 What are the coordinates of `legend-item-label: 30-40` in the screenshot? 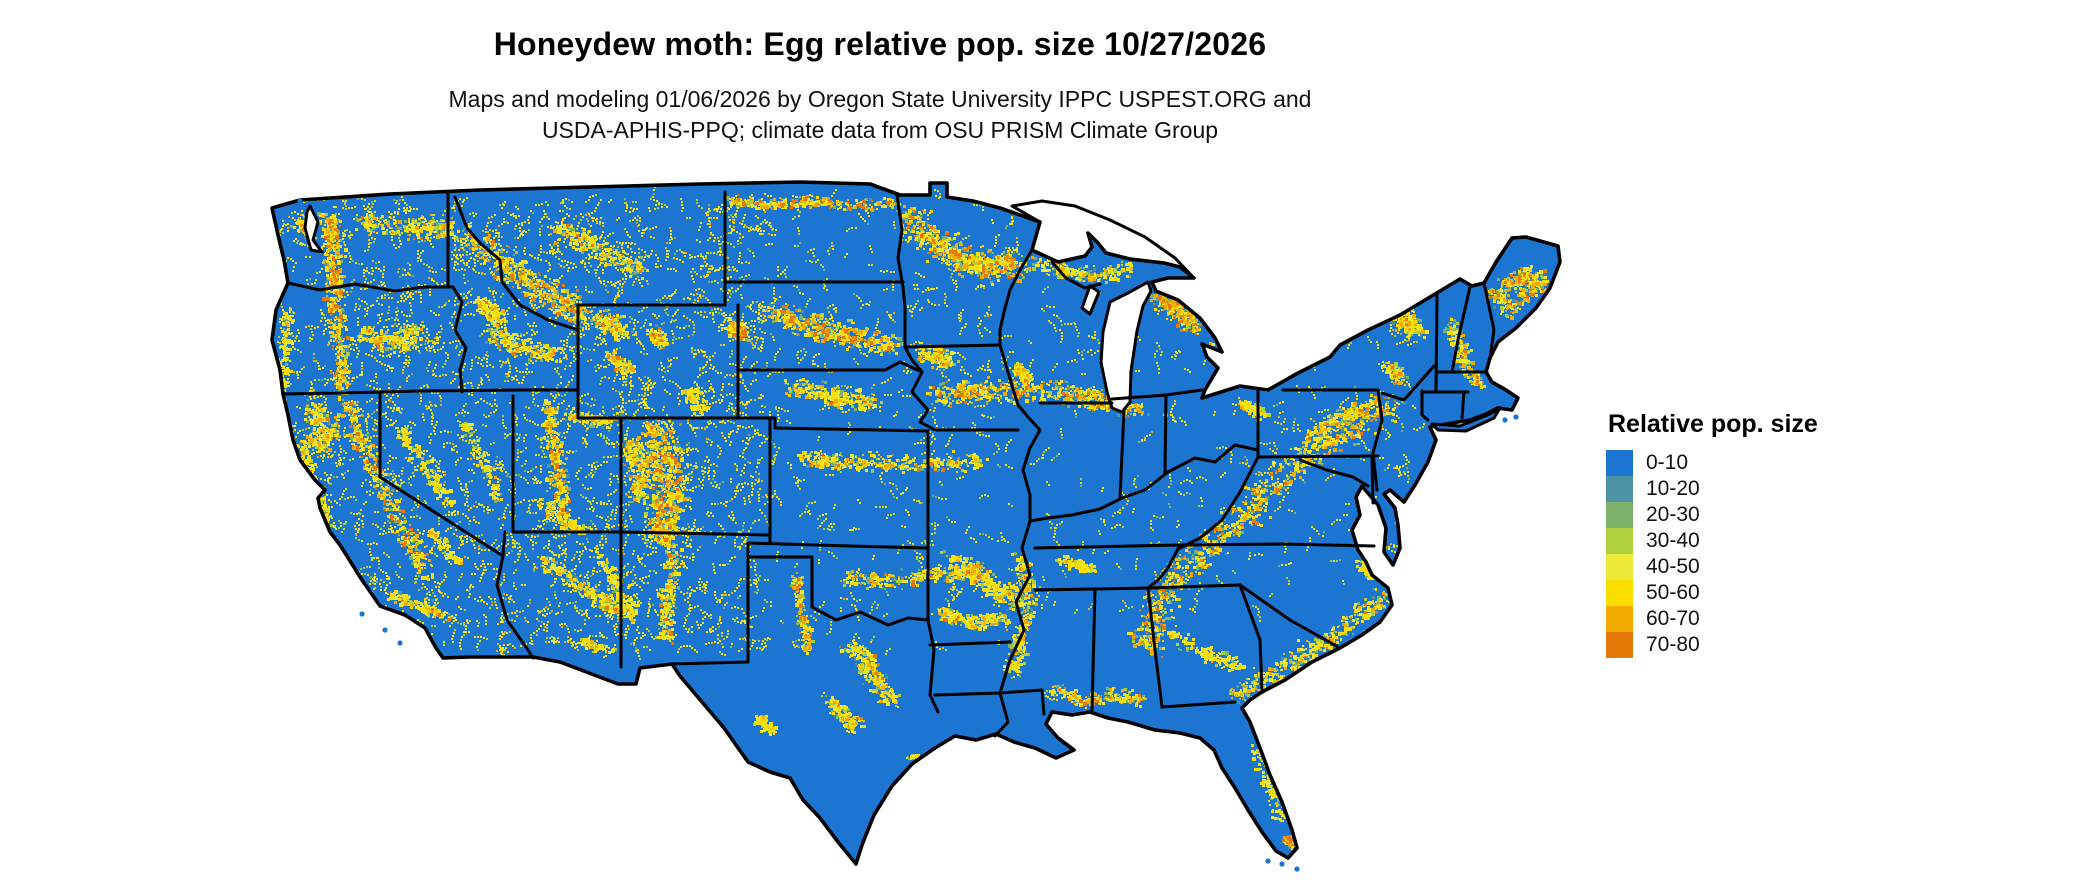 It's located at (1673, 540).